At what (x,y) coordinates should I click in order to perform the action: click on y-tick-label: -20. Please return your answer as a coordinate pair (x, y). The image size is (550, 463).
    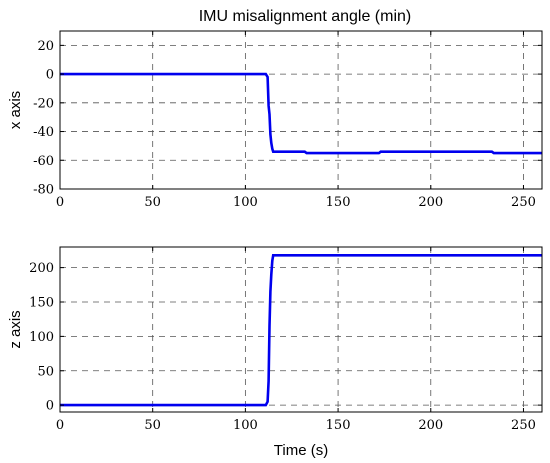
    Looking at the image, I should click on (43, 103).